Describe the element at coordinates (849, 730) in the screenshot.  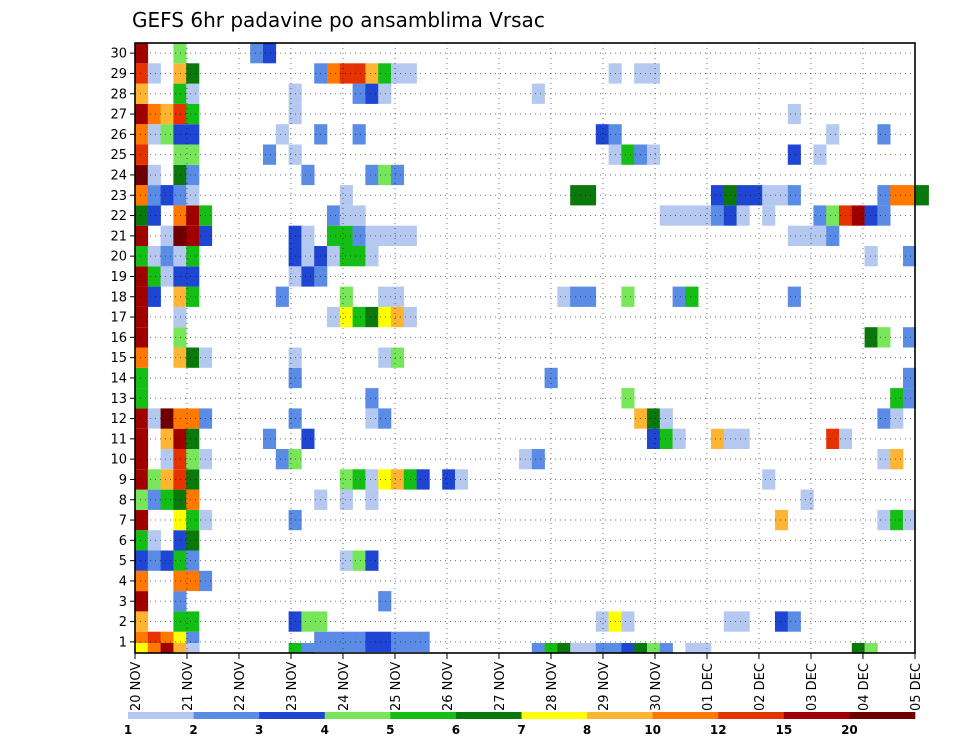
I see `colorbar-label: 20` at that location.